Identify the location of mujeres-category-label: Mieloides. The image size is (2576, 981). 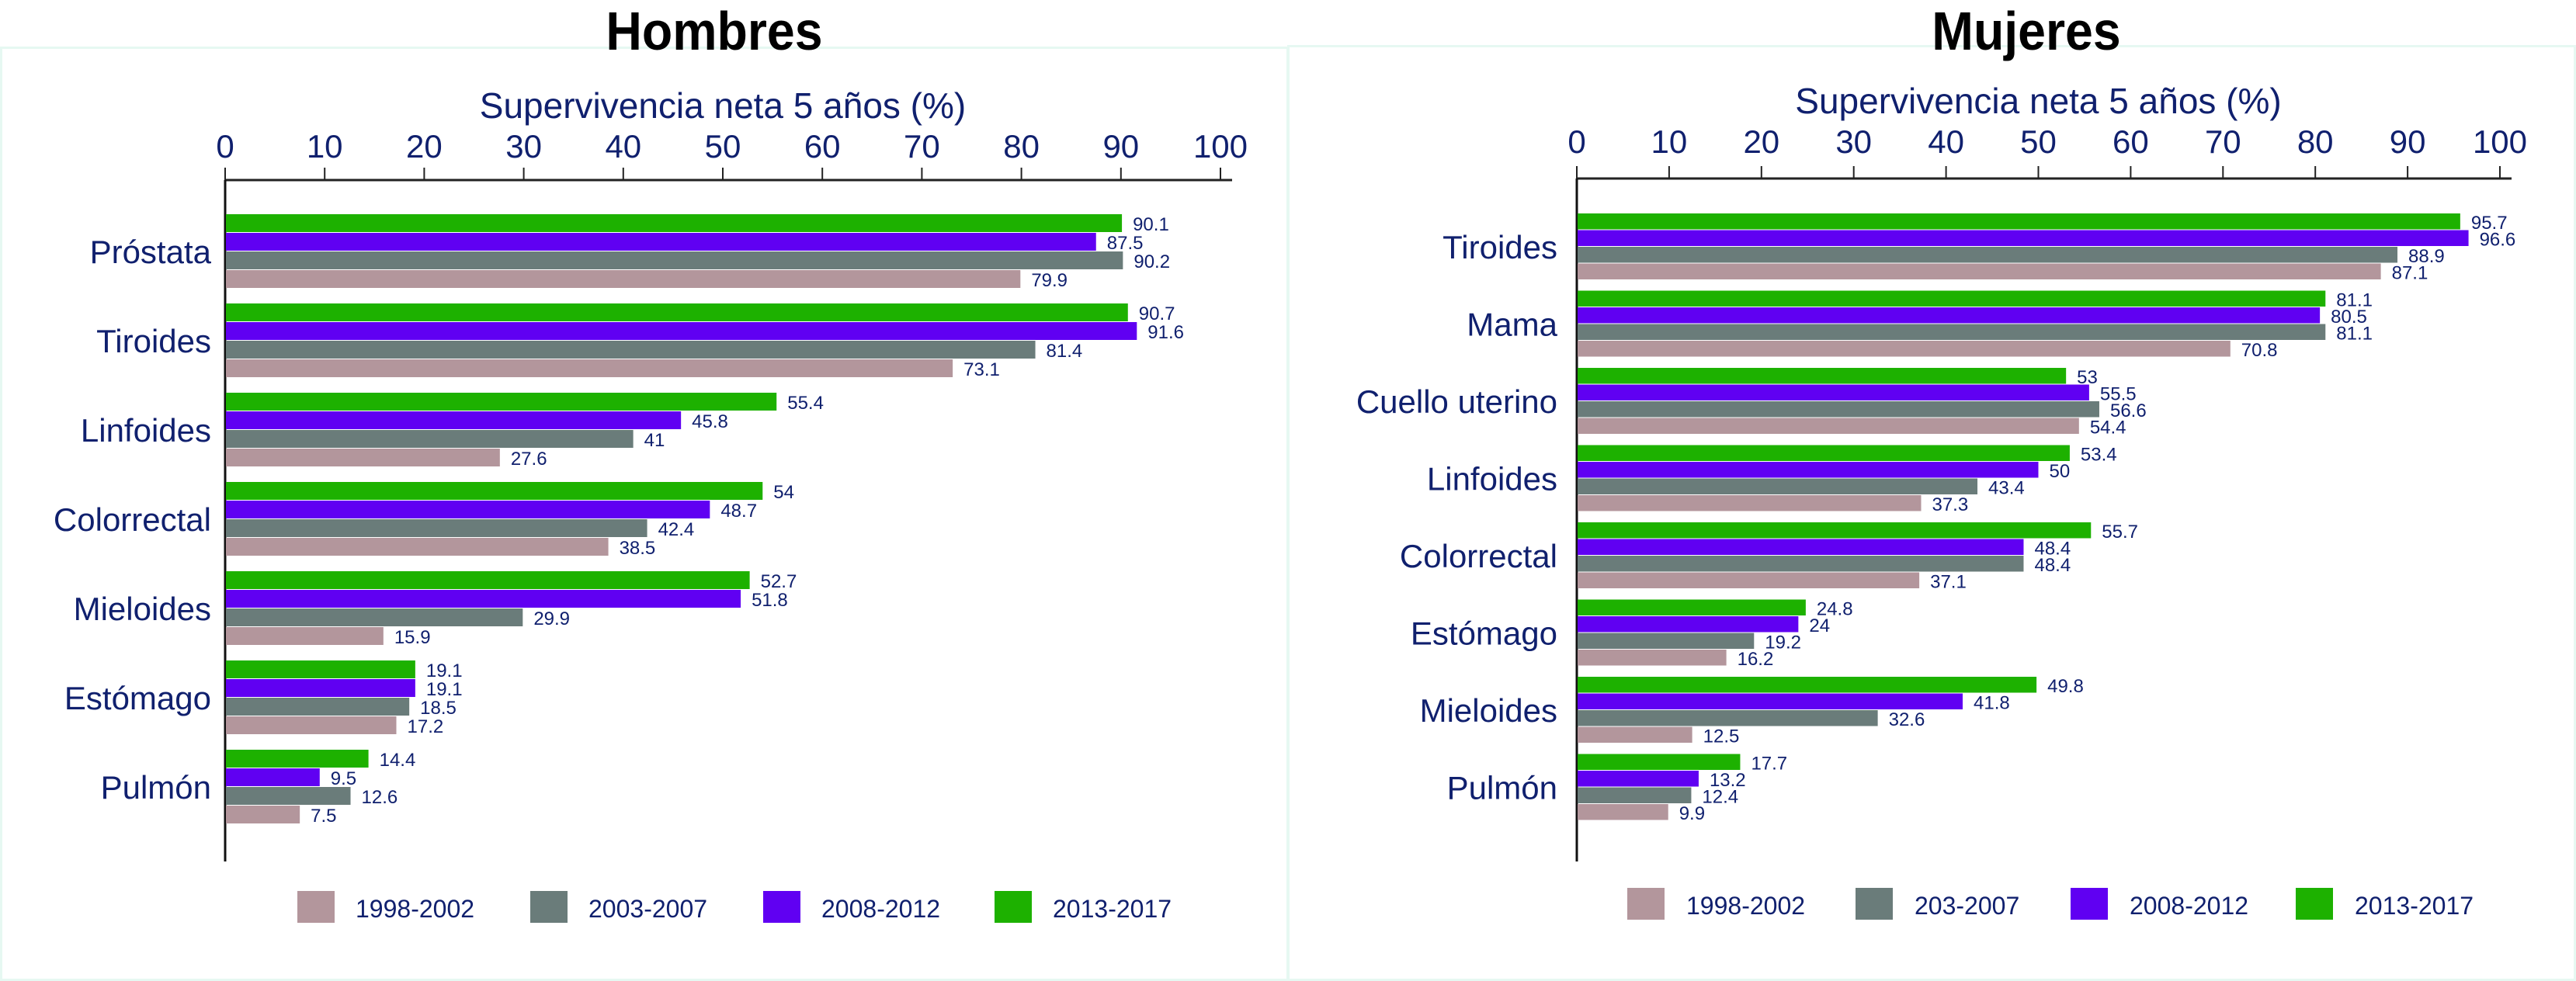
(1488, 711).